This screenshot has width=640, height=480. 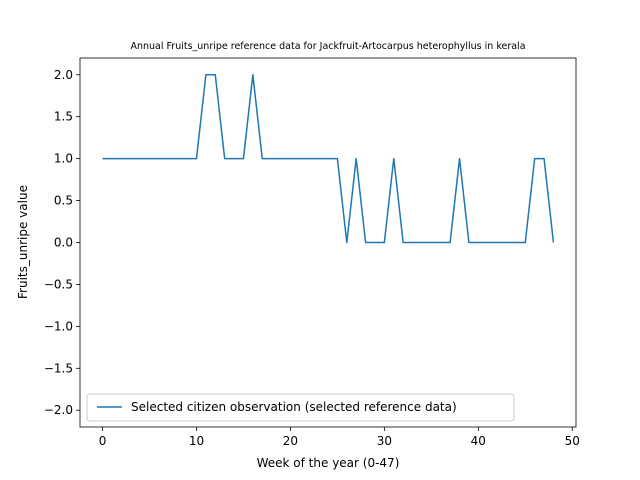 I want to click on y-tick-label: 0.0, so click(x=63, y=243).